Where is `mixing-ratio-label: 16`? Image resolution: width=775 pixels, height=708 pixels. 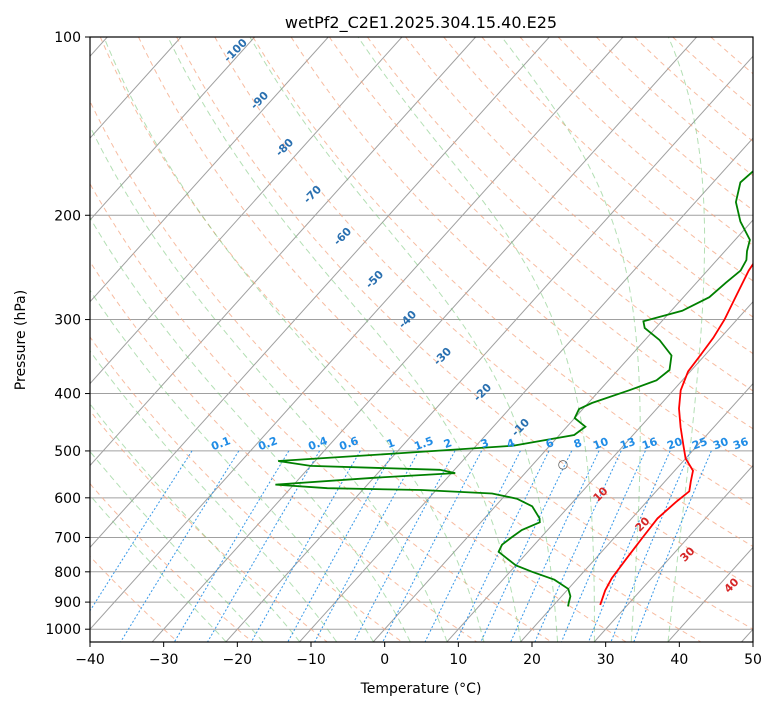
mixing-ratio-label: 16 is located at coordinates (649, 444).